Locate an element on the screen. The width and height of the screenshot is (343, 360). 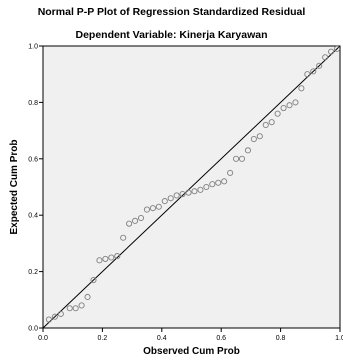
x-tick-label: 0.0 is located at coordinates (43, 338).